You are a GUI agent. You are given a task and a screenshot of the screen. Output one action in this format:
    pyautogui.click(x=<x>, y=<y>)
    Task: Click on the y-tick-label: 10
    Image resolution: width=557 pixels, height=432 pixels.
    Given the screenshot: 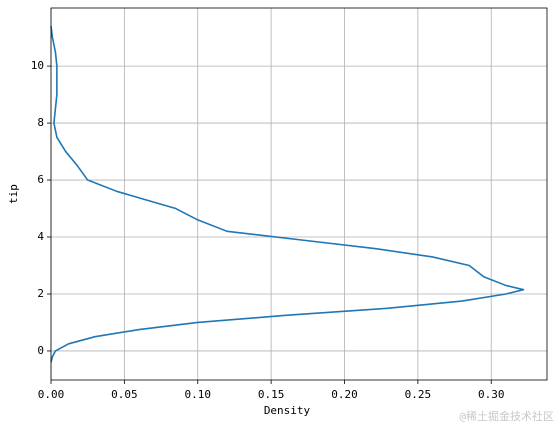 What is the action you would take?
    pyautogui.click(x=37, y=65)
    